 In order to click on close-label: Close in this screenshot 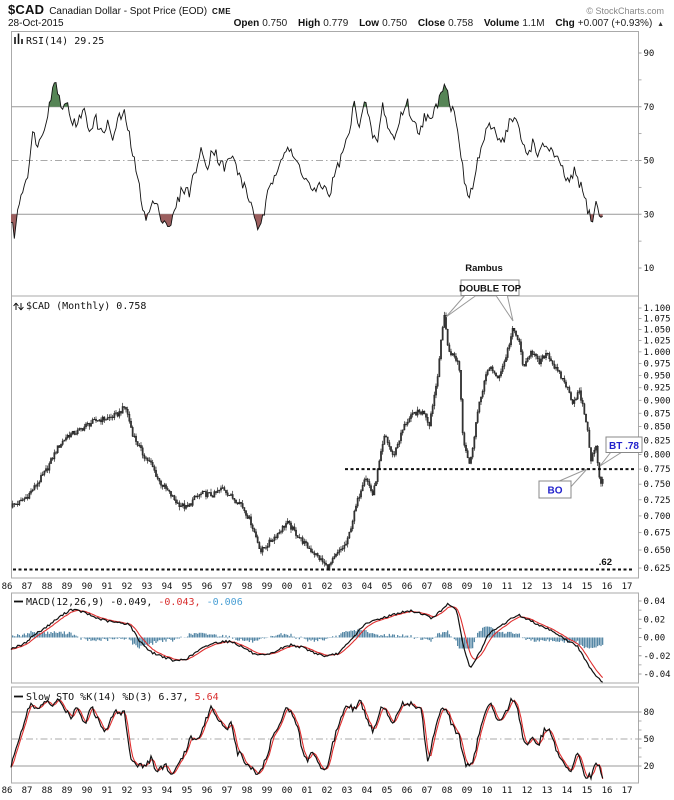, I will do `click(431, 23)`.